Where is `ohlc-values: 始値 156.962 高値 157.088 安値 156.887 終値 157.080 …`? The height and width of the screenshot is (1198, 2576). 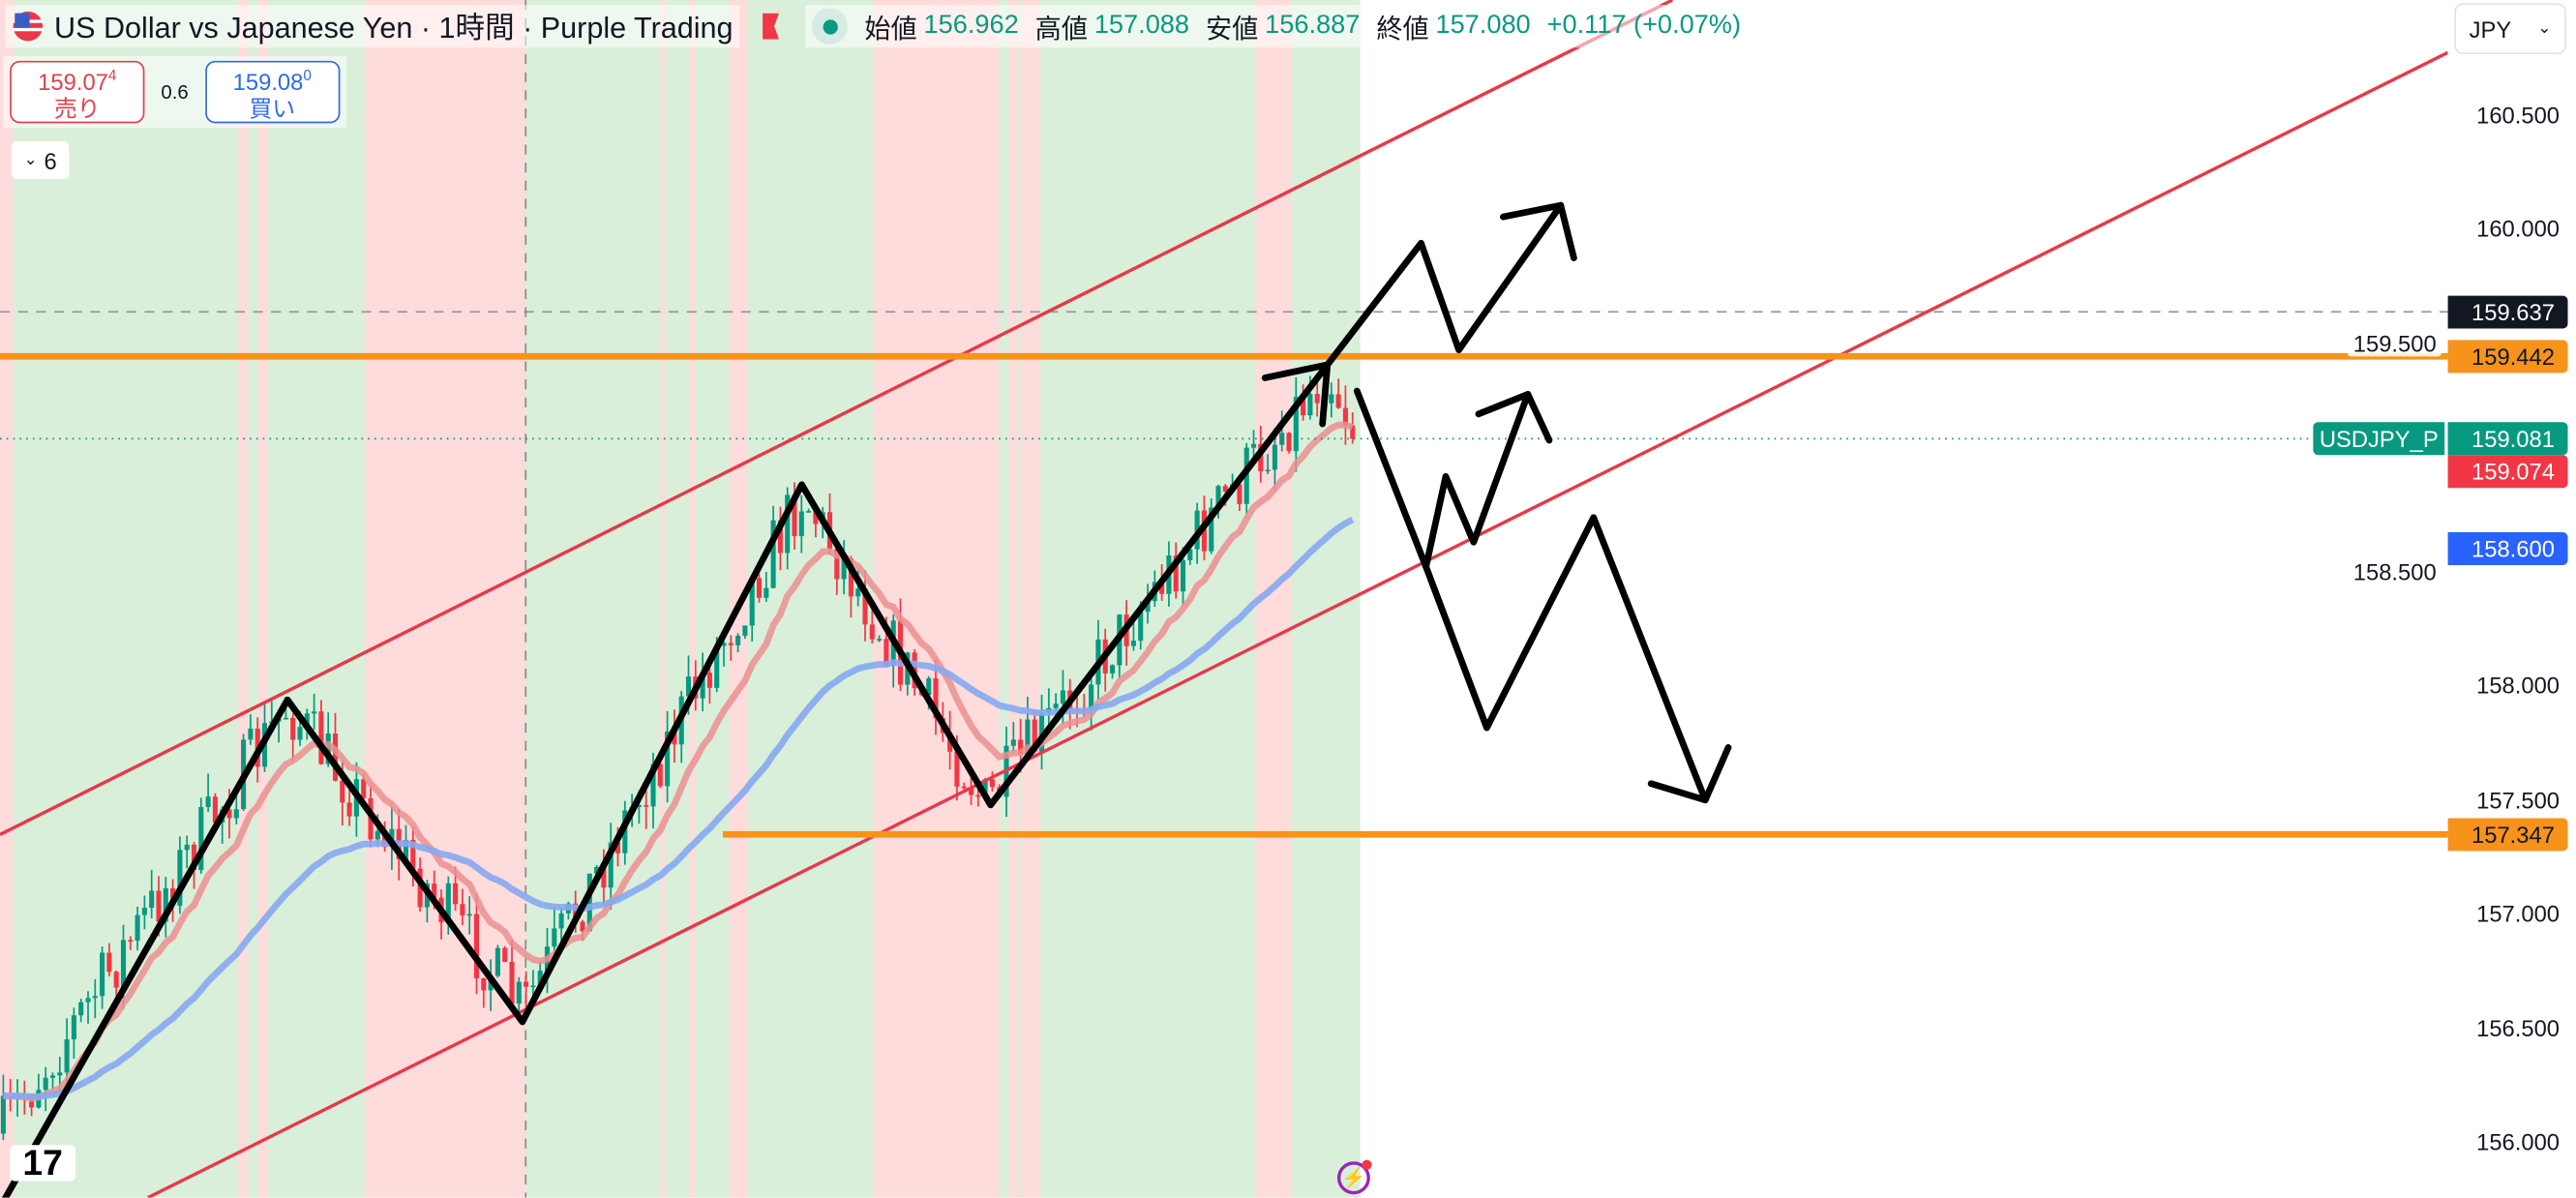
ohlc-values: 始値 156.962 高値 157.088 安値 156.887 終値 157.080 … is located at coordinates (1281, 27).